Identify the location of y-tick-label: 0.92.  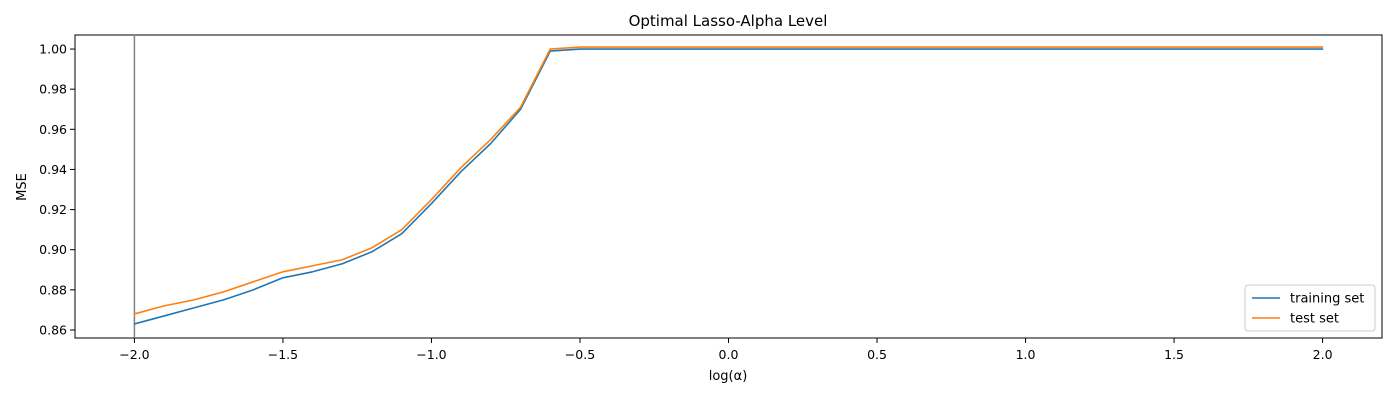
(53, 209).